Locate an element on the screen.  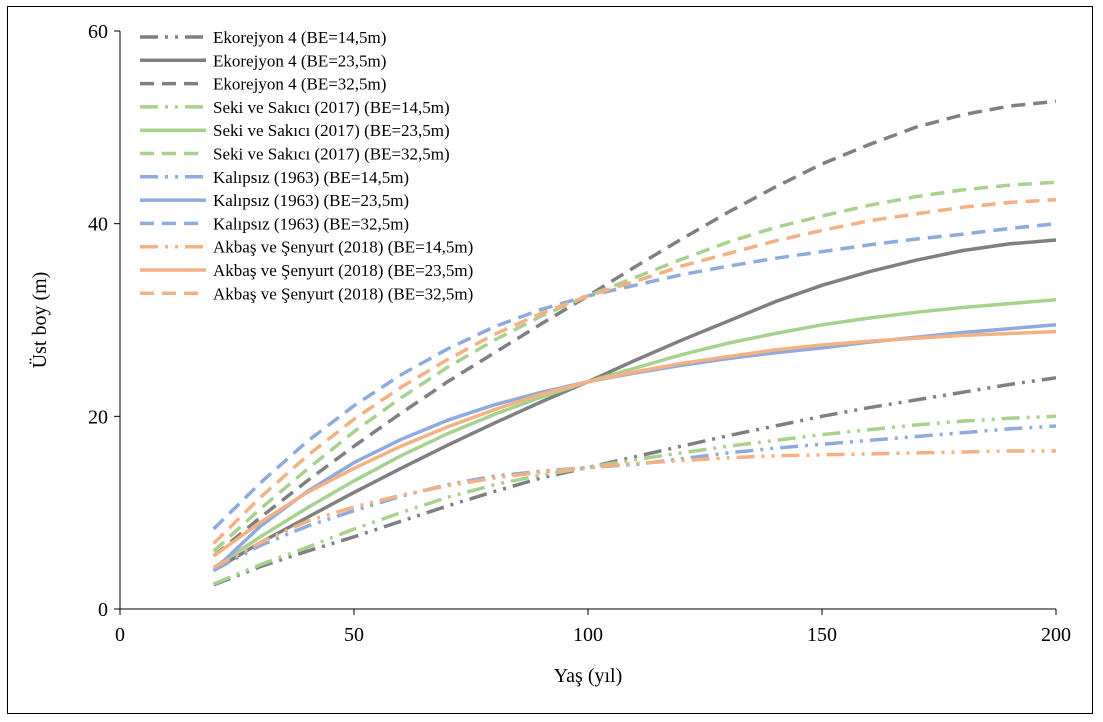
x-tick-label: 50 is located at coordinates (354, 635).